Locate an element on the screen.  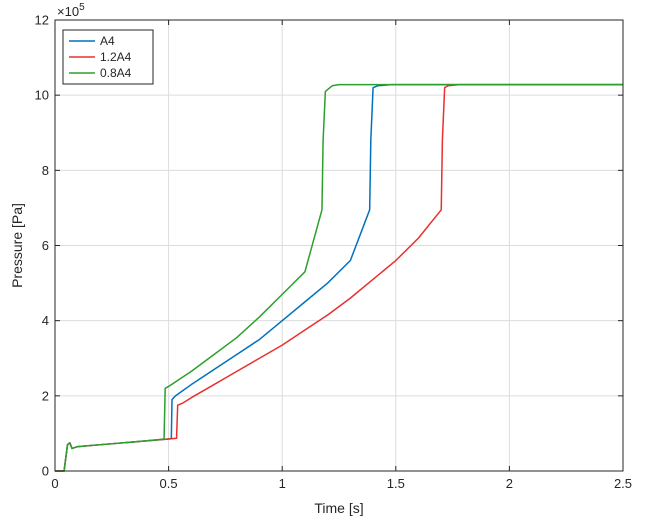
legend: A4 1.2A4 0.8A4 is located at coordinates (108, 57).